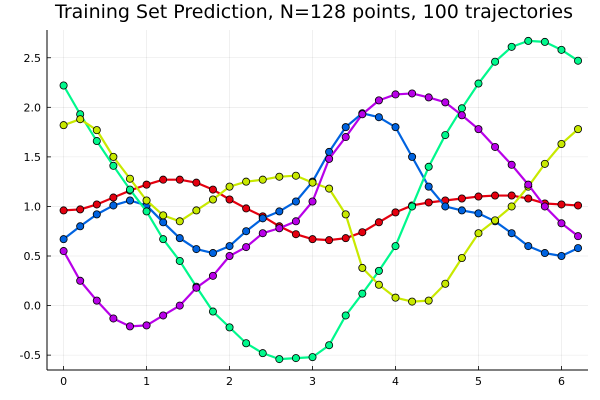 The height and width of the screenshot is (400, 600). I want to click on x-tick-label: 6, so click(561, 381).